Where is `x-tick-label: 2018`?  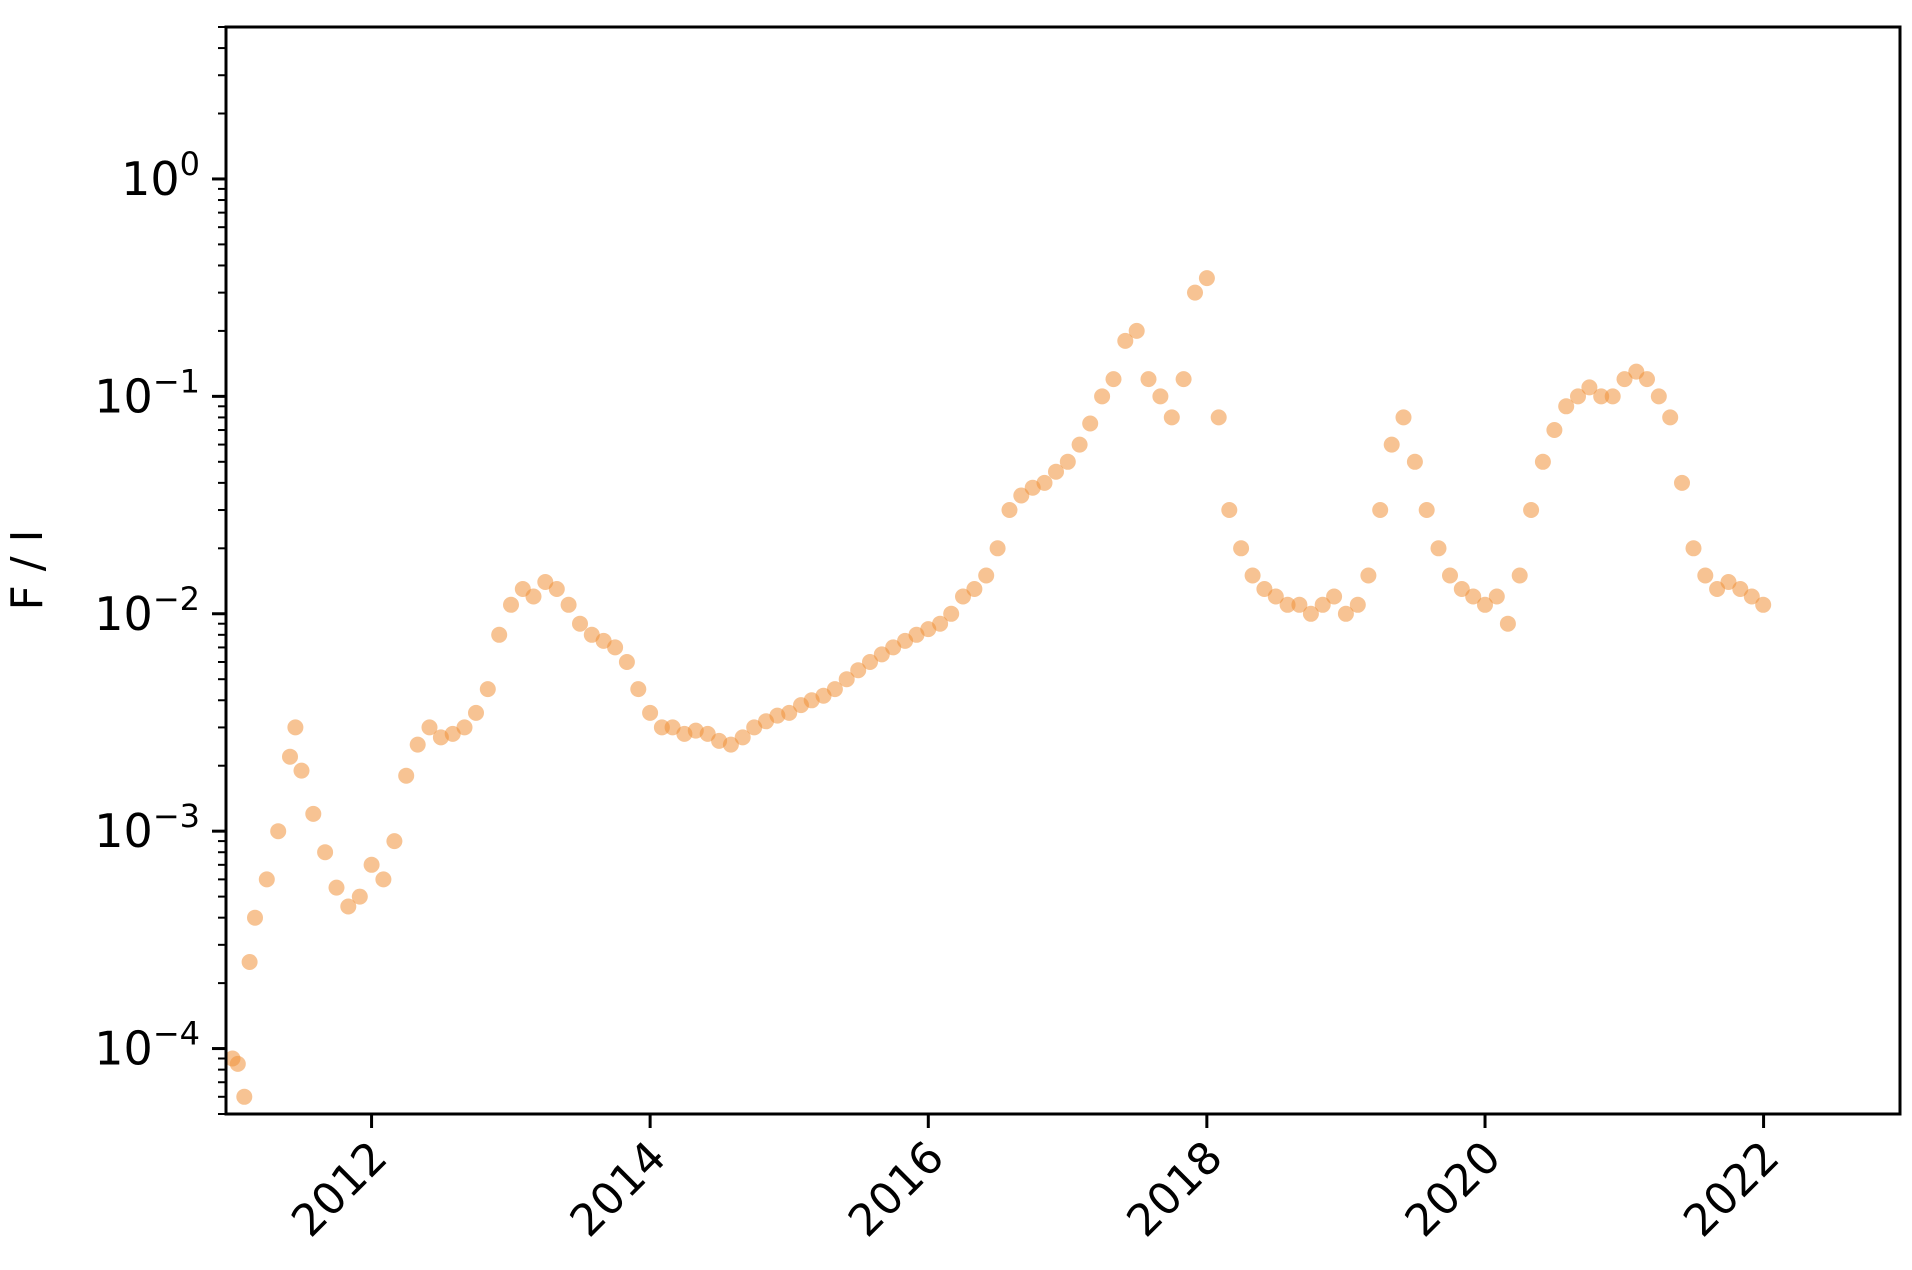 x-tick-label: 2018 is located at coordinates (1174, 1189).